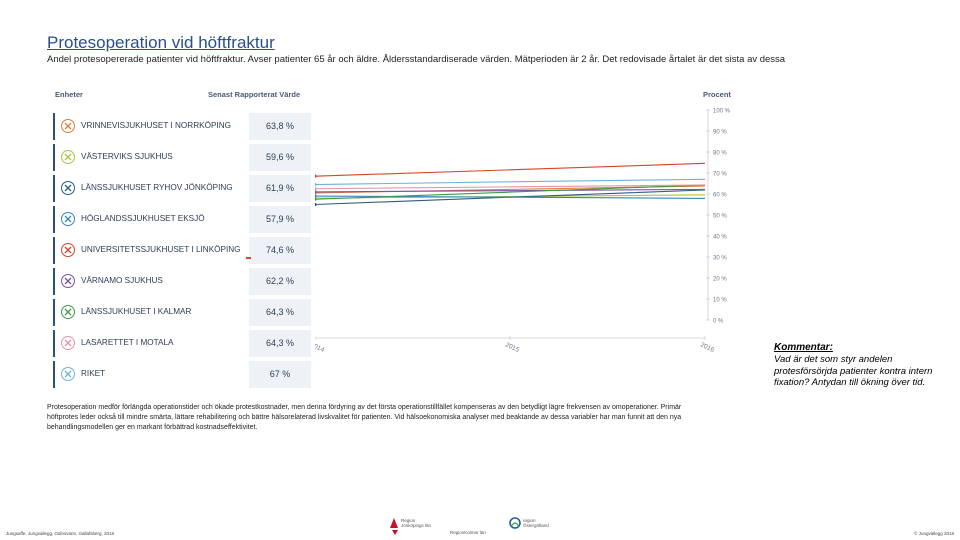 The height and width of the screenshot is (540, 960). What do you see at coordinates (320, 347) in the screenshot?
I see `x-tick-label: 2014` at bounding box center [320, 347].